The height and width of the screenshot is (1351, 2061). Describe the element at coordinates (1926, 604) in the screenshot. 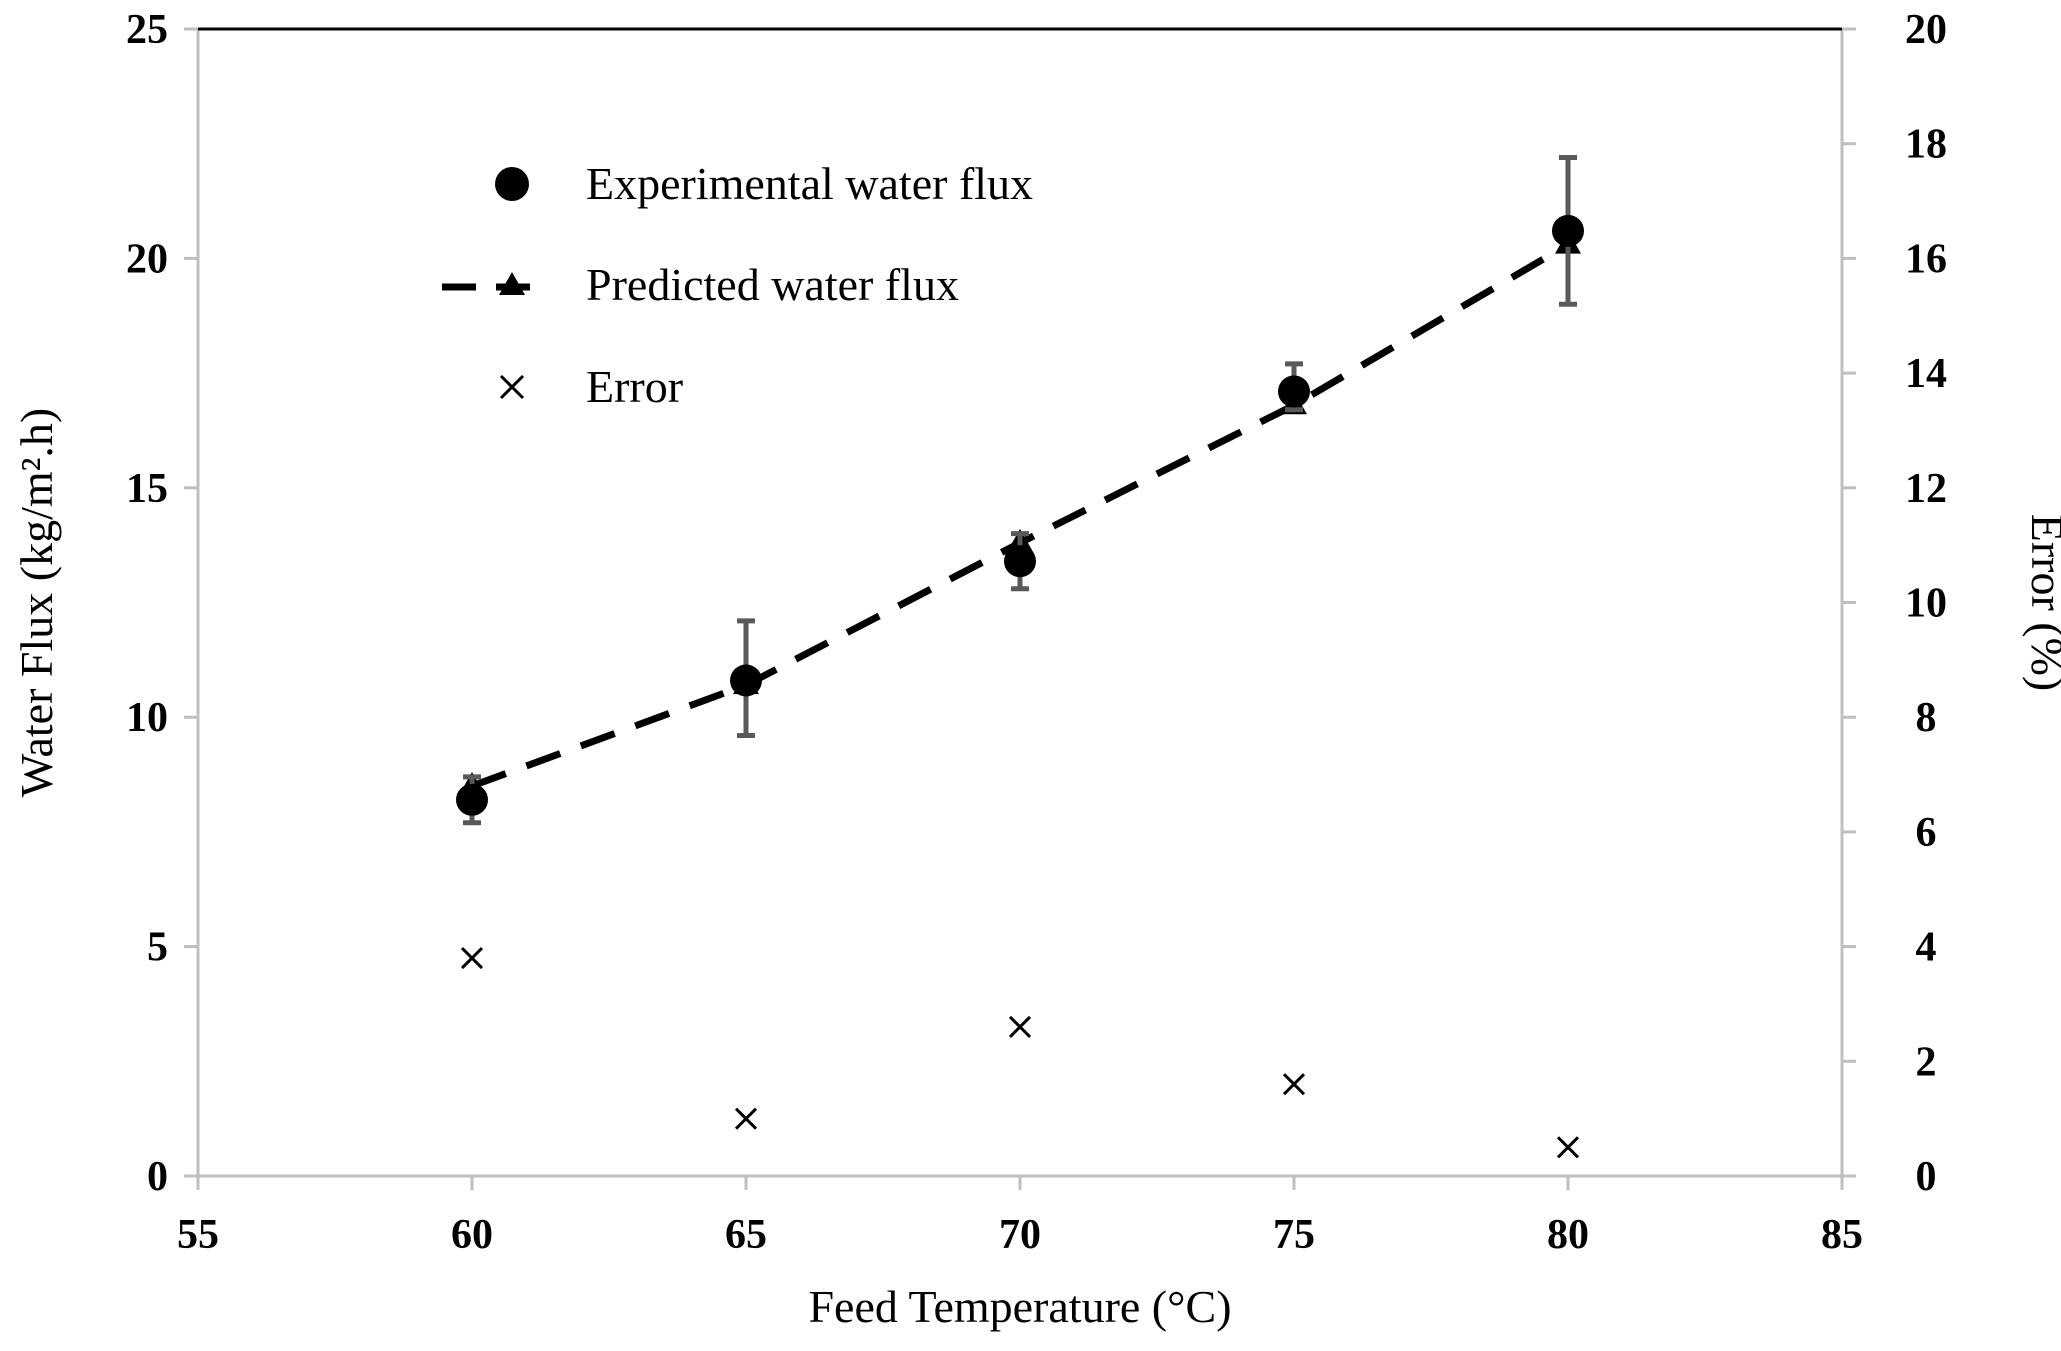

I see `right-tick-label: 10` at that location.